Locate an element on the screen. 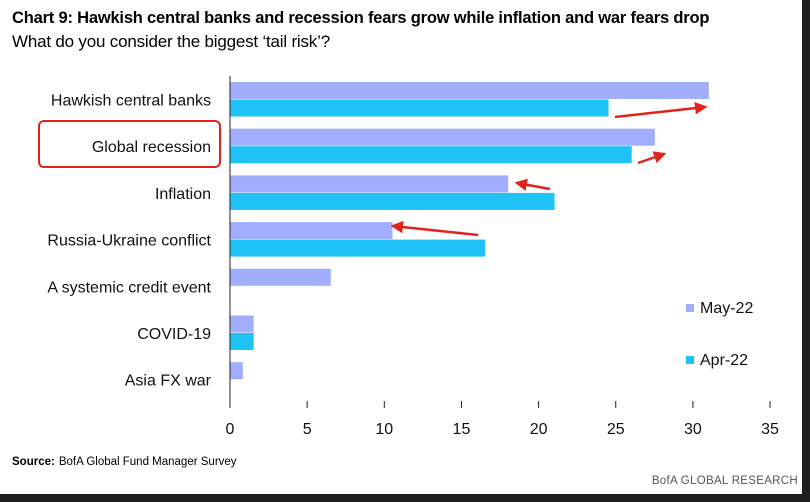 The height and width of the screenshot is (502, 810). x-tick-label-15: 15 is located at coordinates (462, 429).